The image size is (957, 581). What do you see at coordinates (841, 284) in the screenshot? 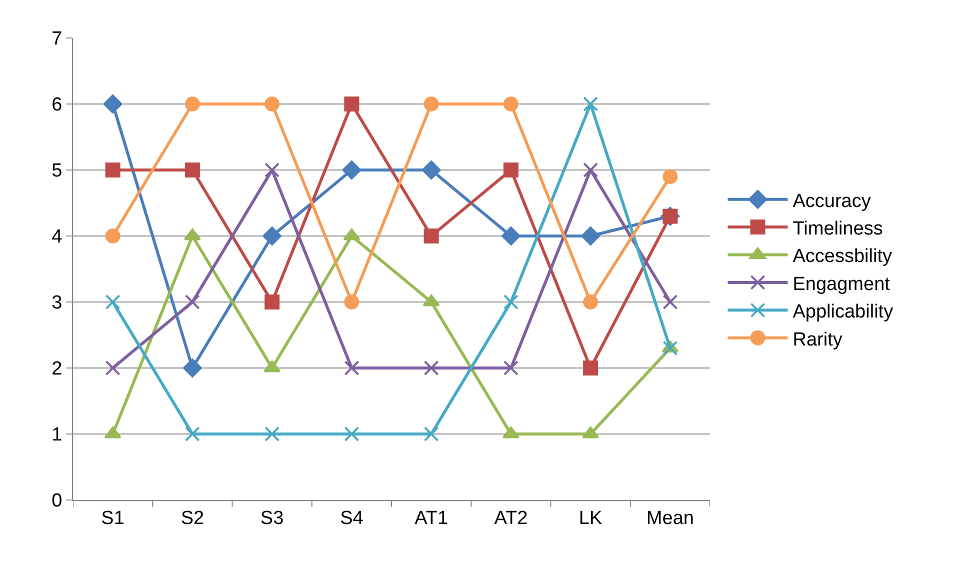
I see `legend-label: Engagment` at bounding box center [841, 284].